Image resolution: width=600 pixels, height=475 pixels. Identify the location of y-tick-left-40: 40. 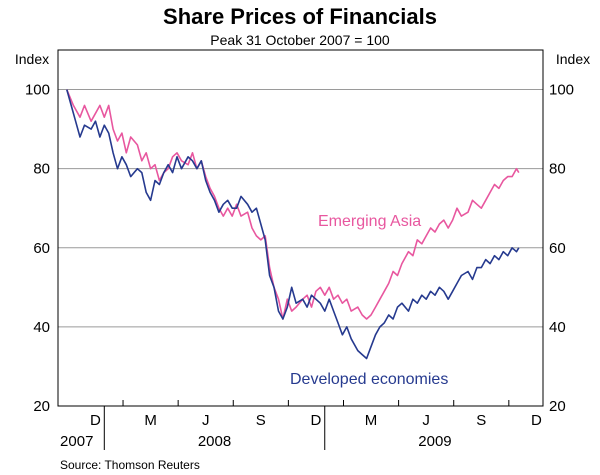
(41, 327).